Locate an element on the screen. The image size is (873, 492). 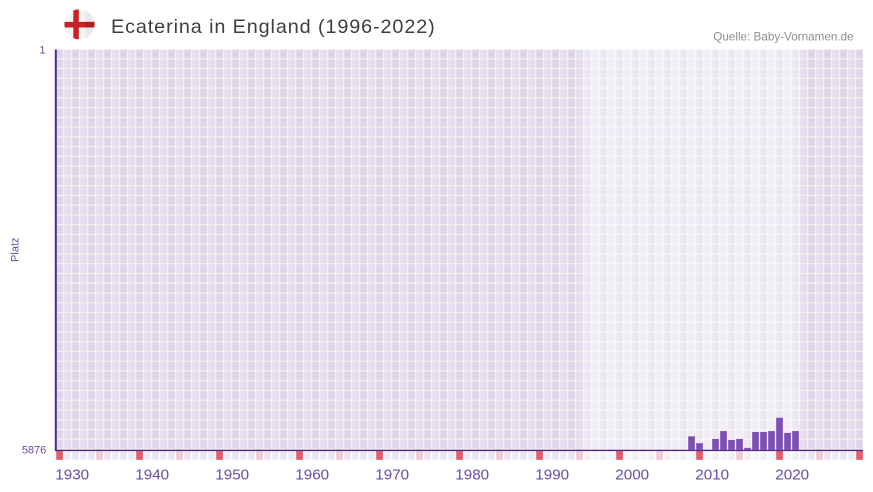
svg-text: 2020 is located at coordinates (792, 475).